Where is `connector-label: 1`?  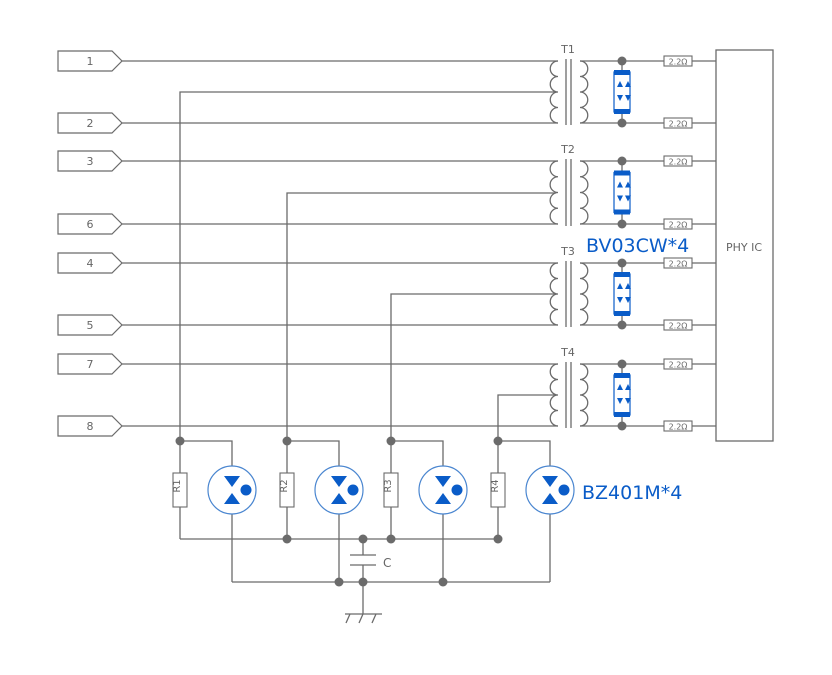 connector-label: 1 is located at coordinates (90, 61).